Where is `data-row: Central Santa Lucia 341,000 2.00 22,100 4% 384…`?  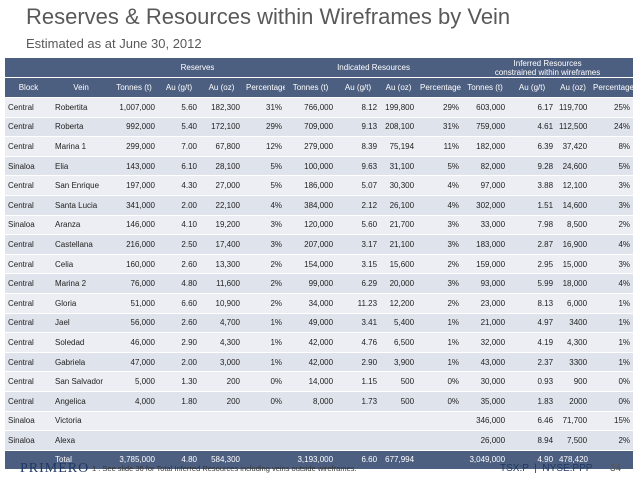
data-row: Central Santa Lucia 341,000 2.00 22,100 4% 384… is located at coordinates (319, 205).